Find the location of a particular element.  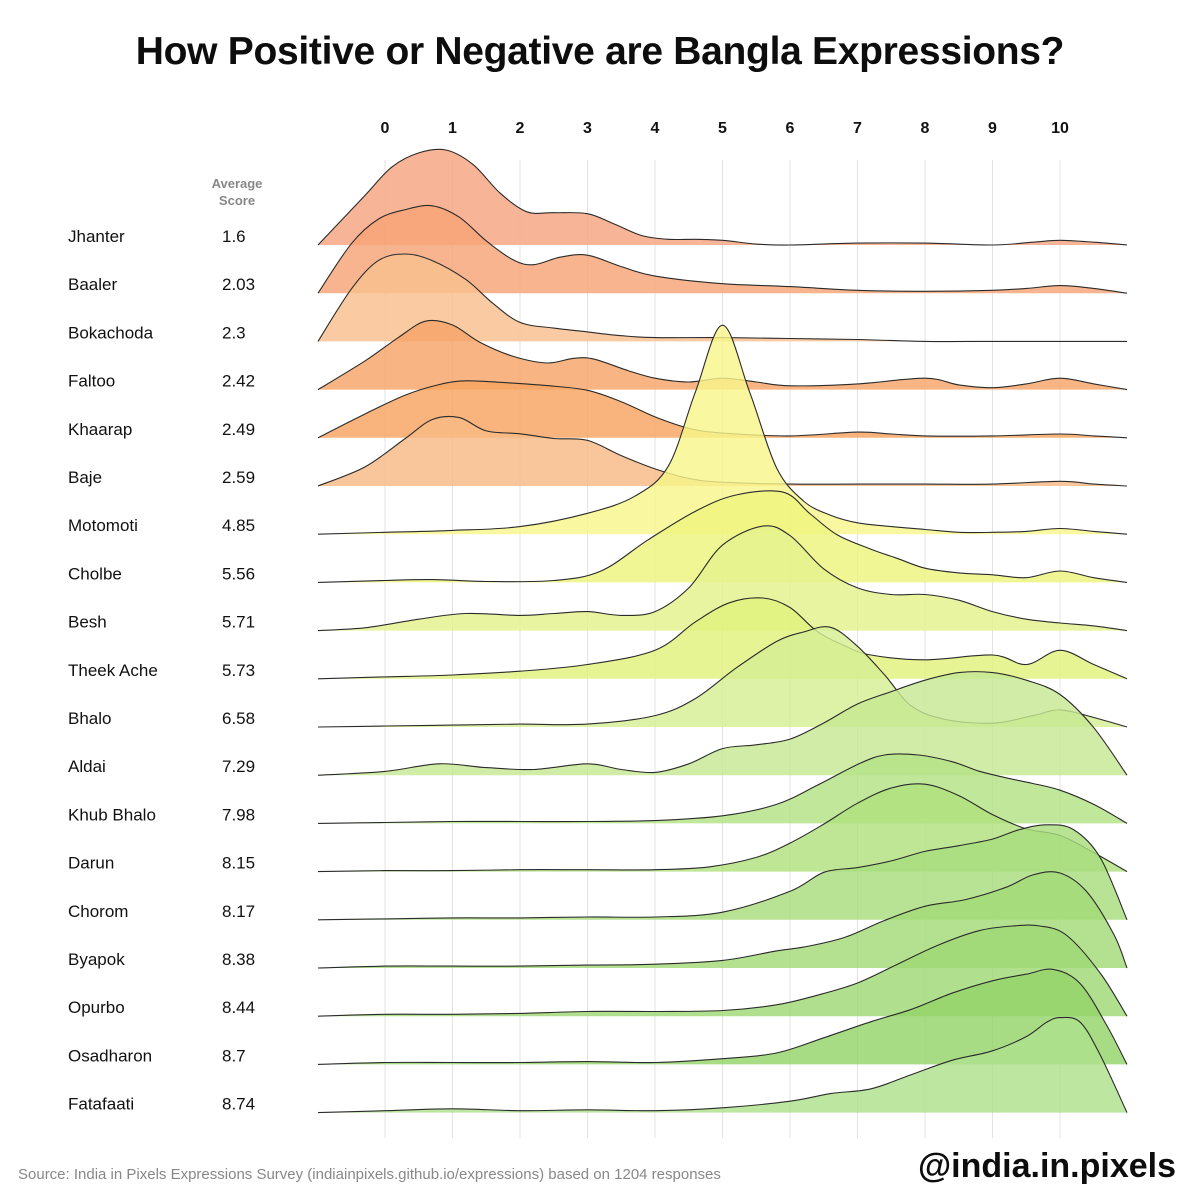

ridge-cholbe is located at coordinates (722, 536).